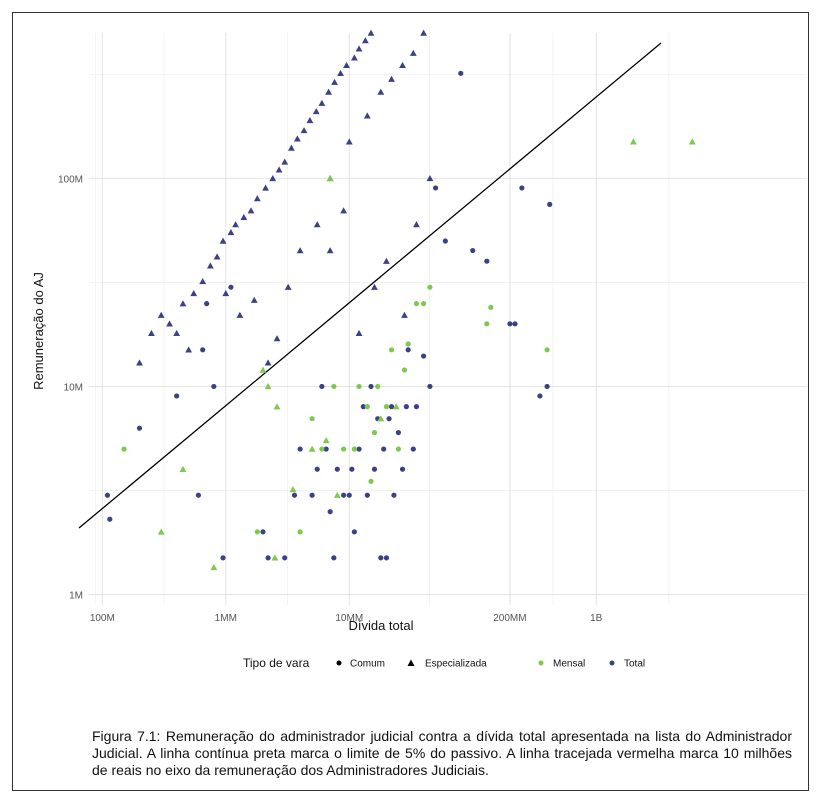 The image size is (823, 805). I want to click on legend-entry-total: Total, so click(634, 664).